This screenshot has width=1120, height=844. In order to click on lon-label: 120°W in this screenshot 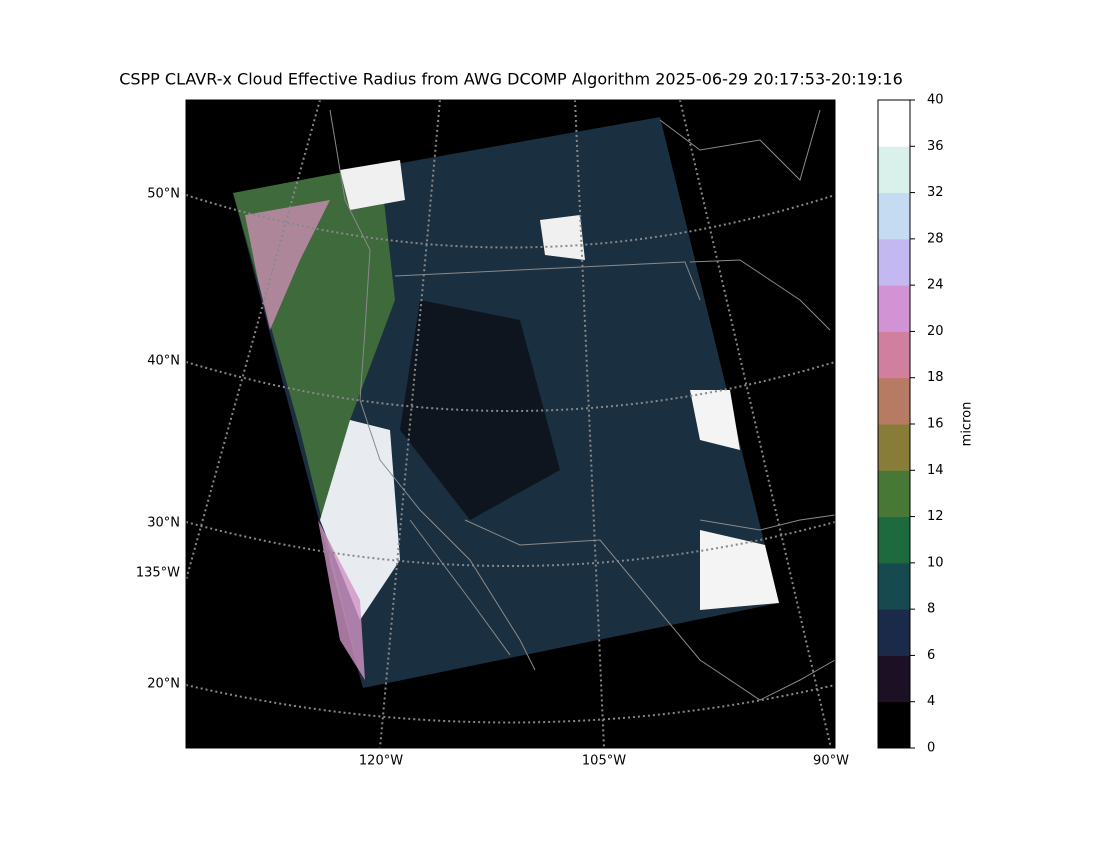, I will do `click(381, 761)`.